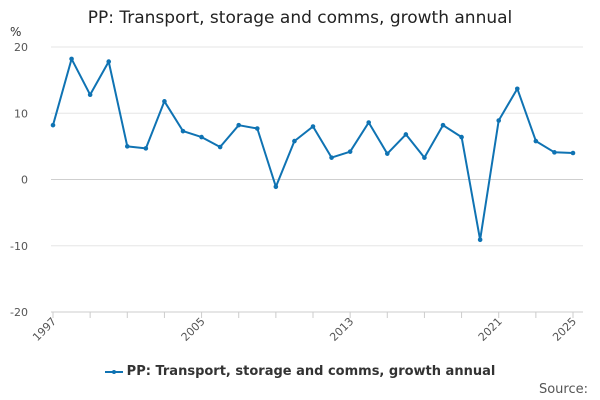 The image size is (600, 400). I want to click on x-tick-label: 2021, so click(490, 329).